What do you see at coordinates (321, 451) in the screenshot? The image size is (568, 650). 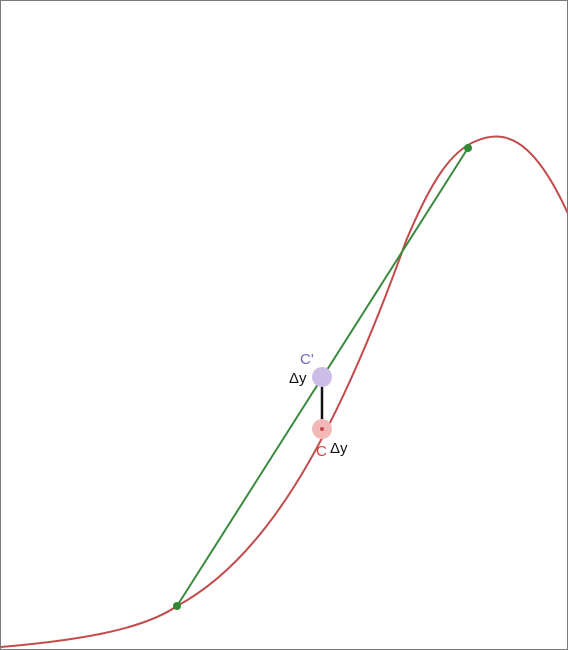 I see `label-c: C` at bounding box center [321, 451].